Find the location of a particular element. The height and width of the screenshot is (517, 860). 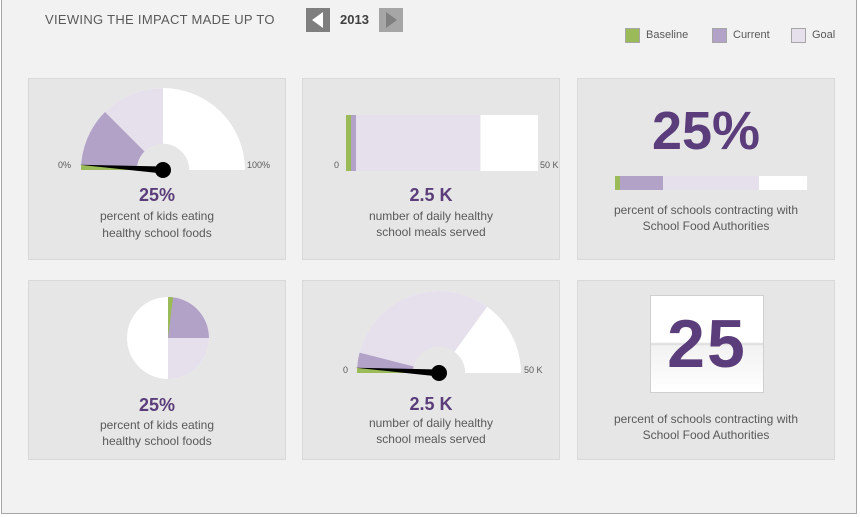

goal-swatch is located at coordinates (798, 35).